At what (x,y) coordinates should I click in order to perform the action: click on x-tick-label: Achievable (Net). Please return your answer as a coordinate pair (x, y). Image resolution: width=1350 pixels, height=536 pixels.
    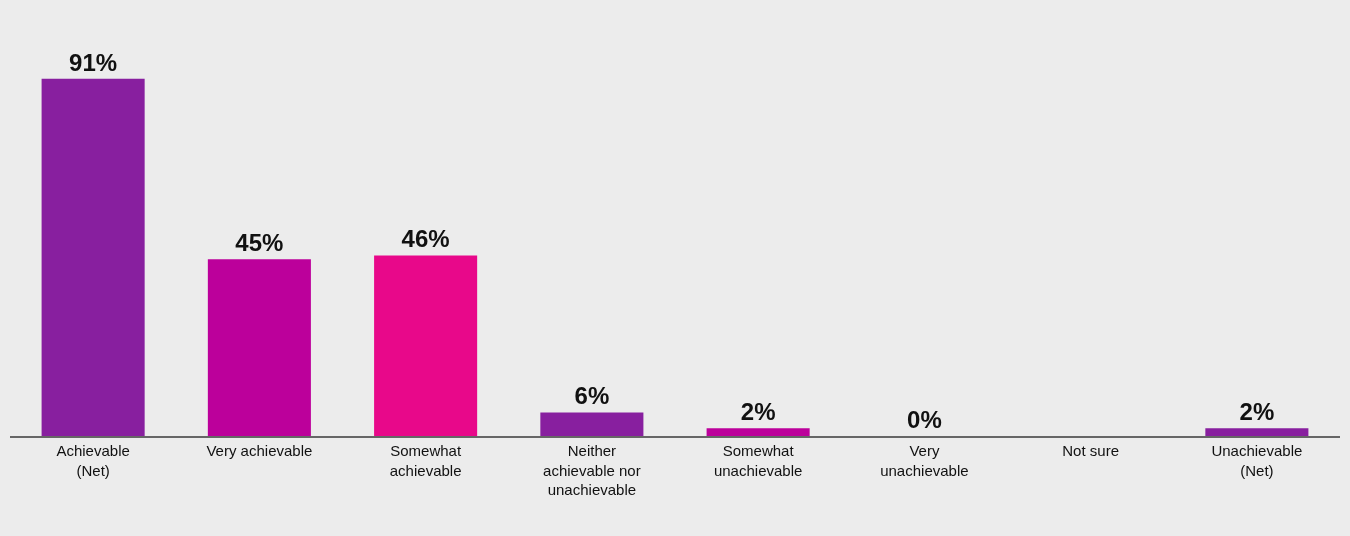
    Looking at the image, I should click on (93, 460).